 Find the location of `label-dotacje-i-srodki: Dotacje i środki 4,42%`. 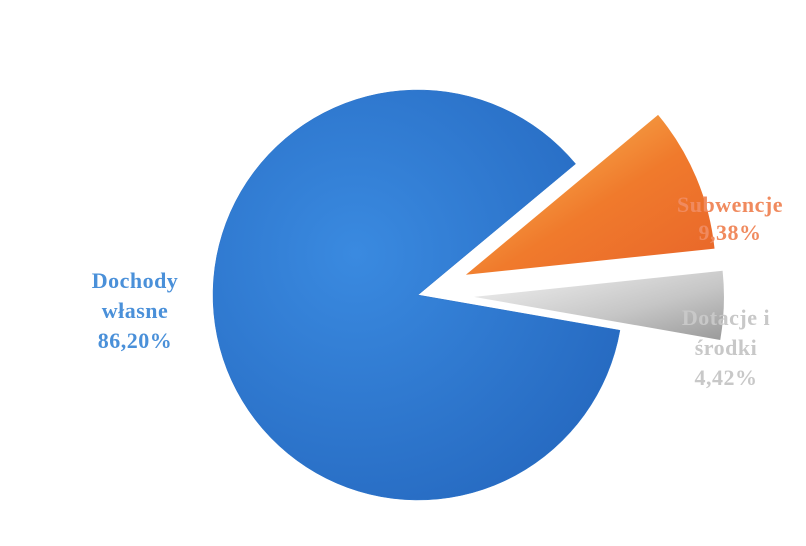

label-dotacje-i-srodki: Dotacje i środki 4,42% is located at coordinates (726, 347).